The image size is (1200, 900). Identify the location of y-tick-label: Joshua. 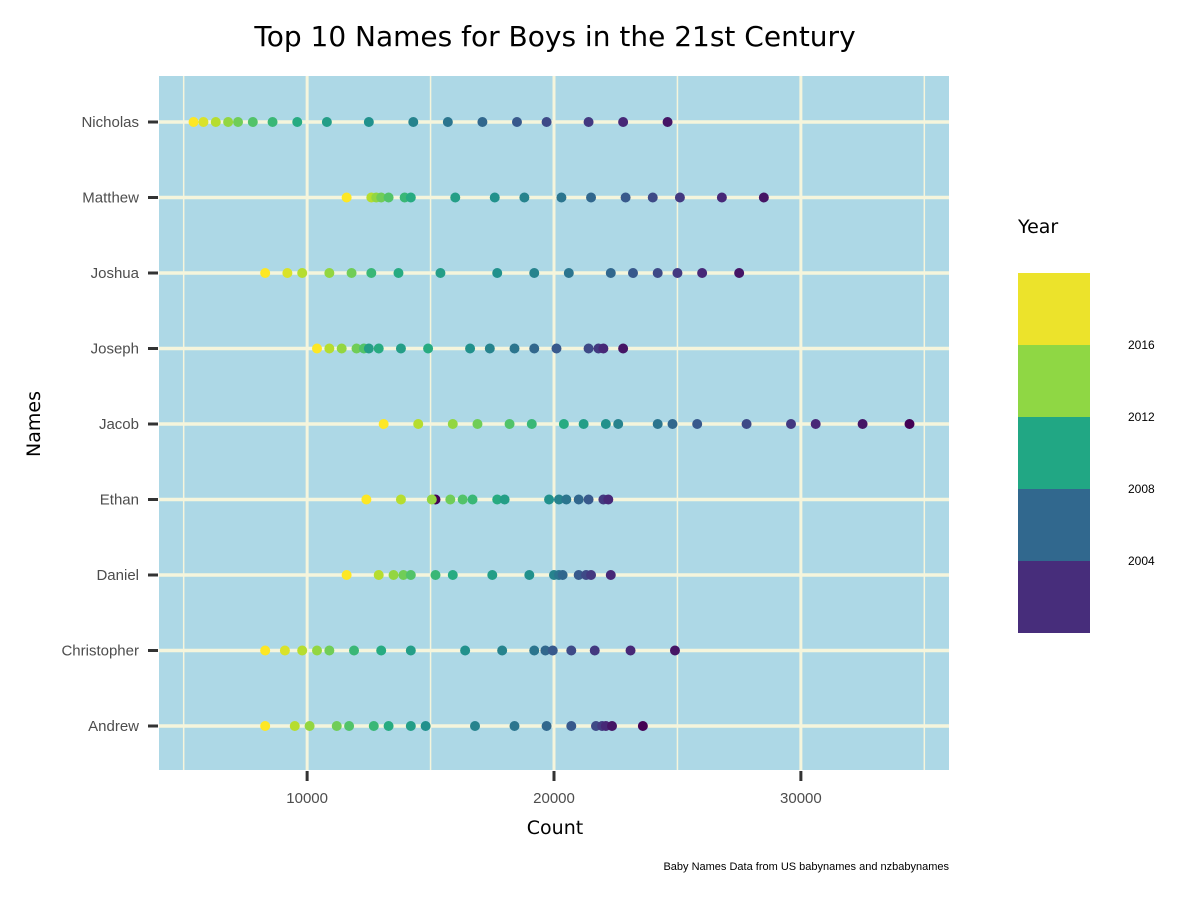
(115, 273).